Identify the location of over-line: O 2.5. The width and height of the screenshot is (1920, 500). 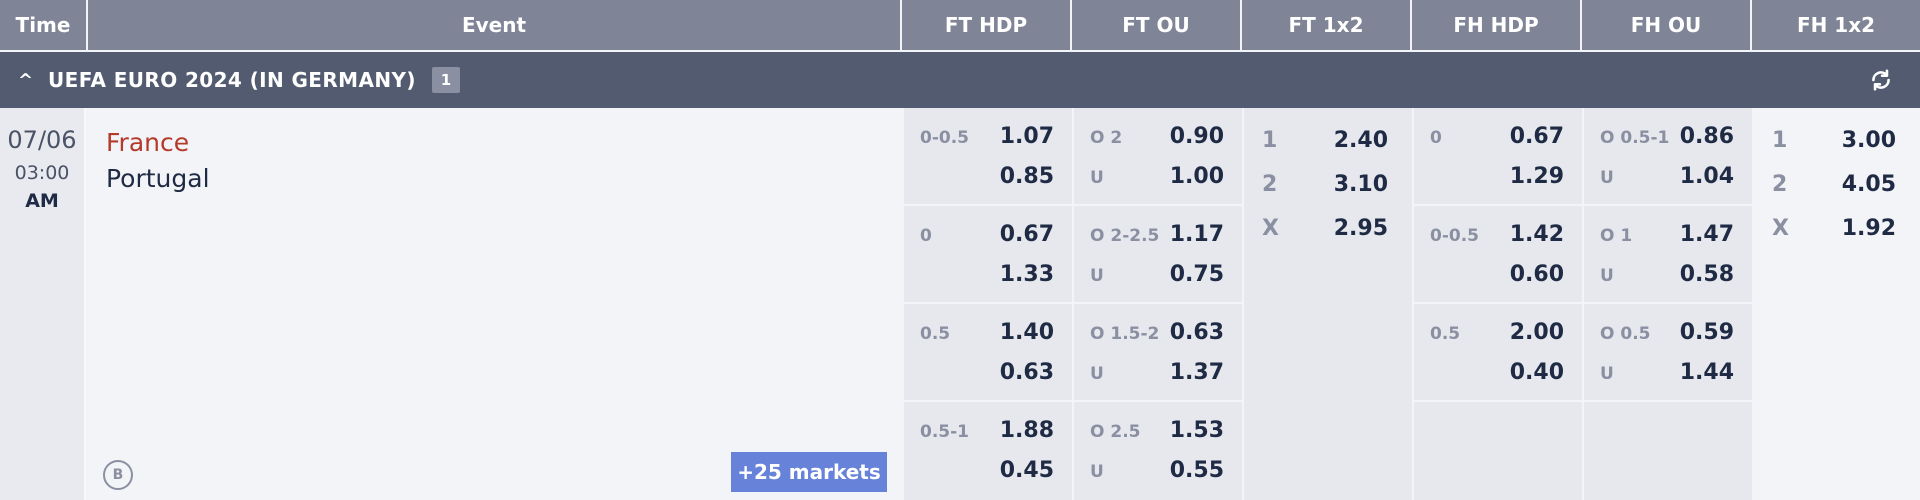
(1115, 432).